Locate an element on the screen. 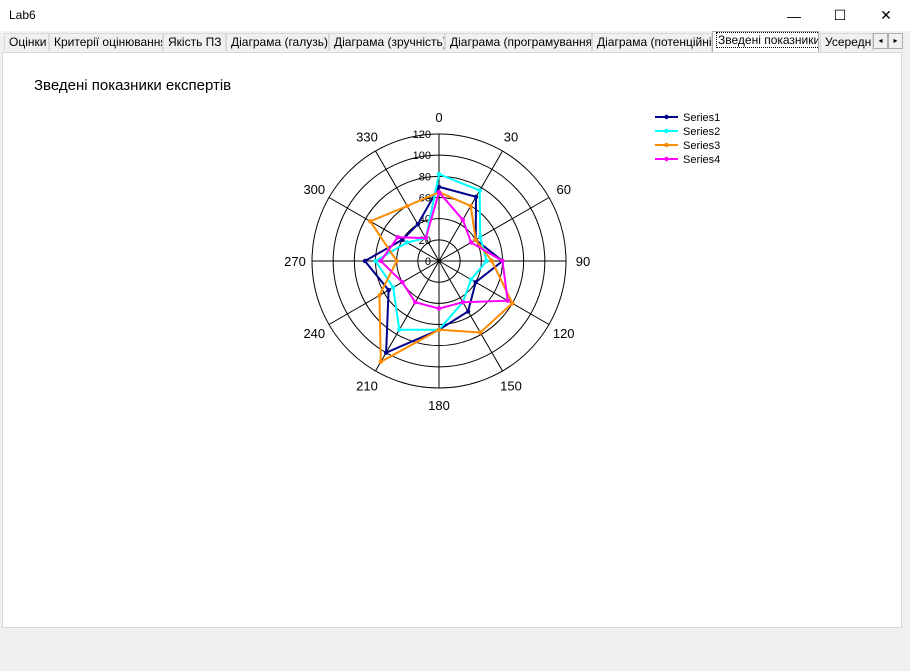 This screenshot has height=671, width=910. tab-averaged: Усередн is located at coordinates (846, 42).